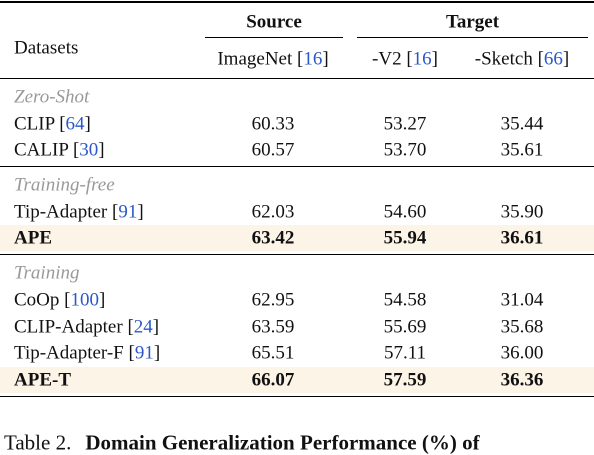 The image size is (594, 455). Describe the element at coordinates (553, 59) in the screenshot. I see `citation: 66` at that location.